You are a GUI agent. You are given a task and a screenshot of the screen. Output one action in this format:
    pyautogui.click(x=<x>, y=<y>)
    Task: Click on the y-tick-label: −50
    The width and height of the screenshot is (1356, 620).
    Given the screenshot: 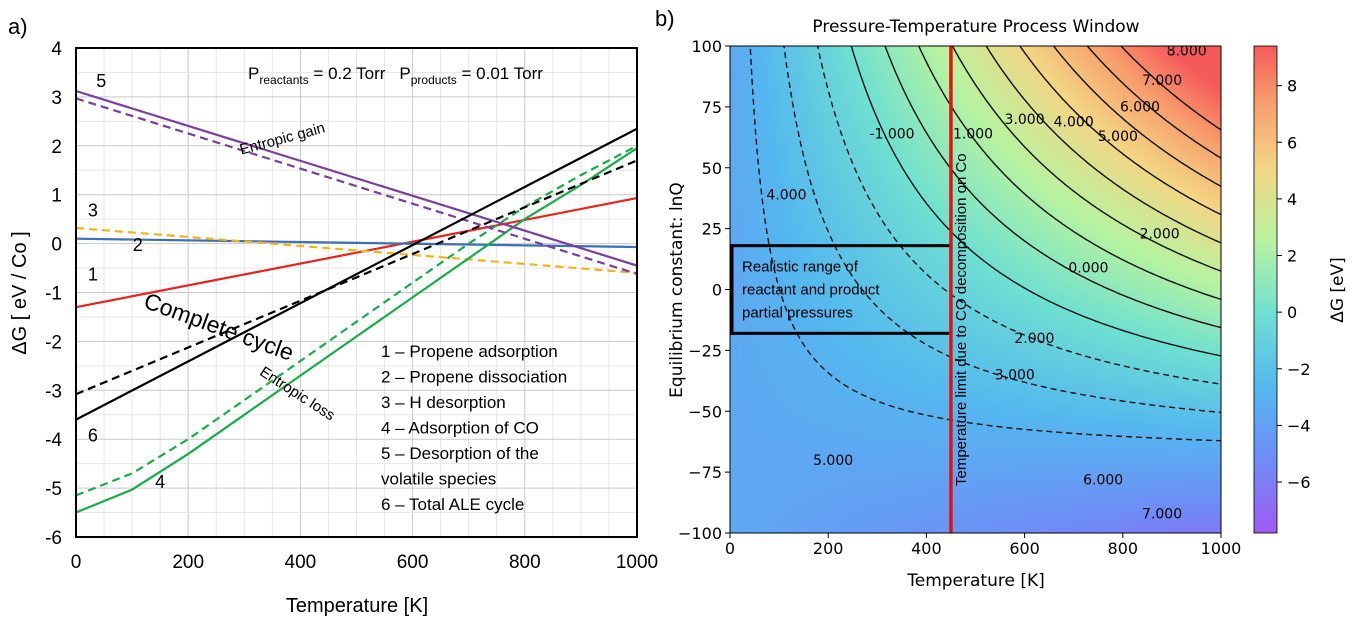 What is the action you would take?
    pyautogui.click(x=705, y=411)
    